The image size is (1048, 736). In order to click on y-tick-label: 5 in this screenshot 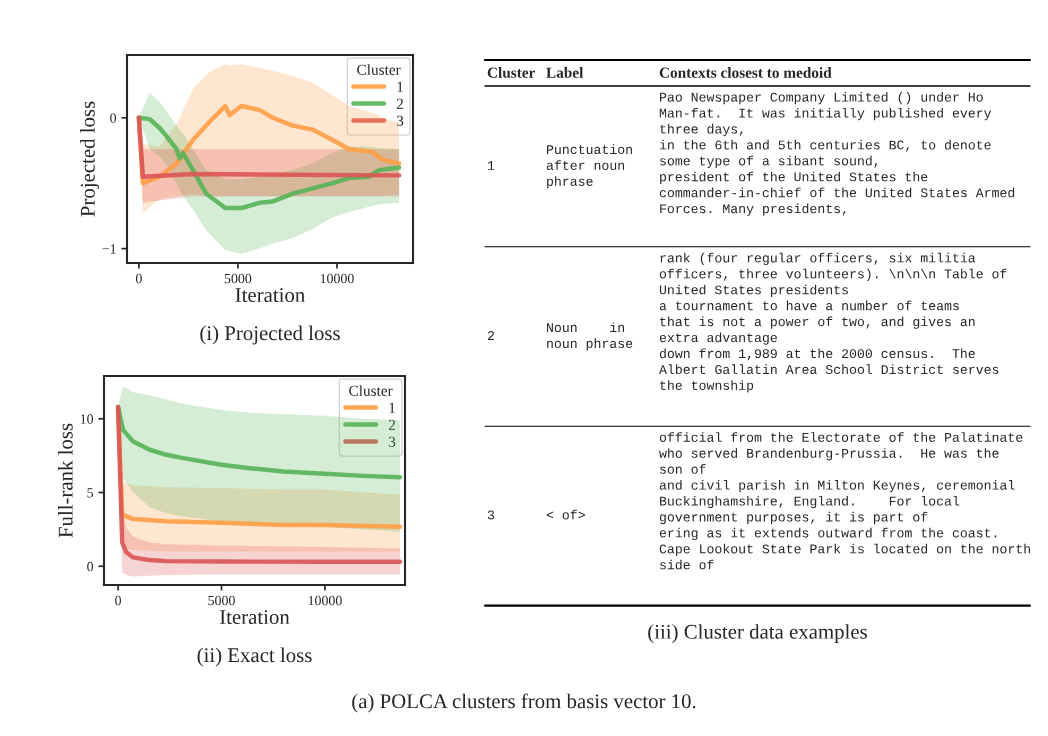, I will do `click(90, 493)`.